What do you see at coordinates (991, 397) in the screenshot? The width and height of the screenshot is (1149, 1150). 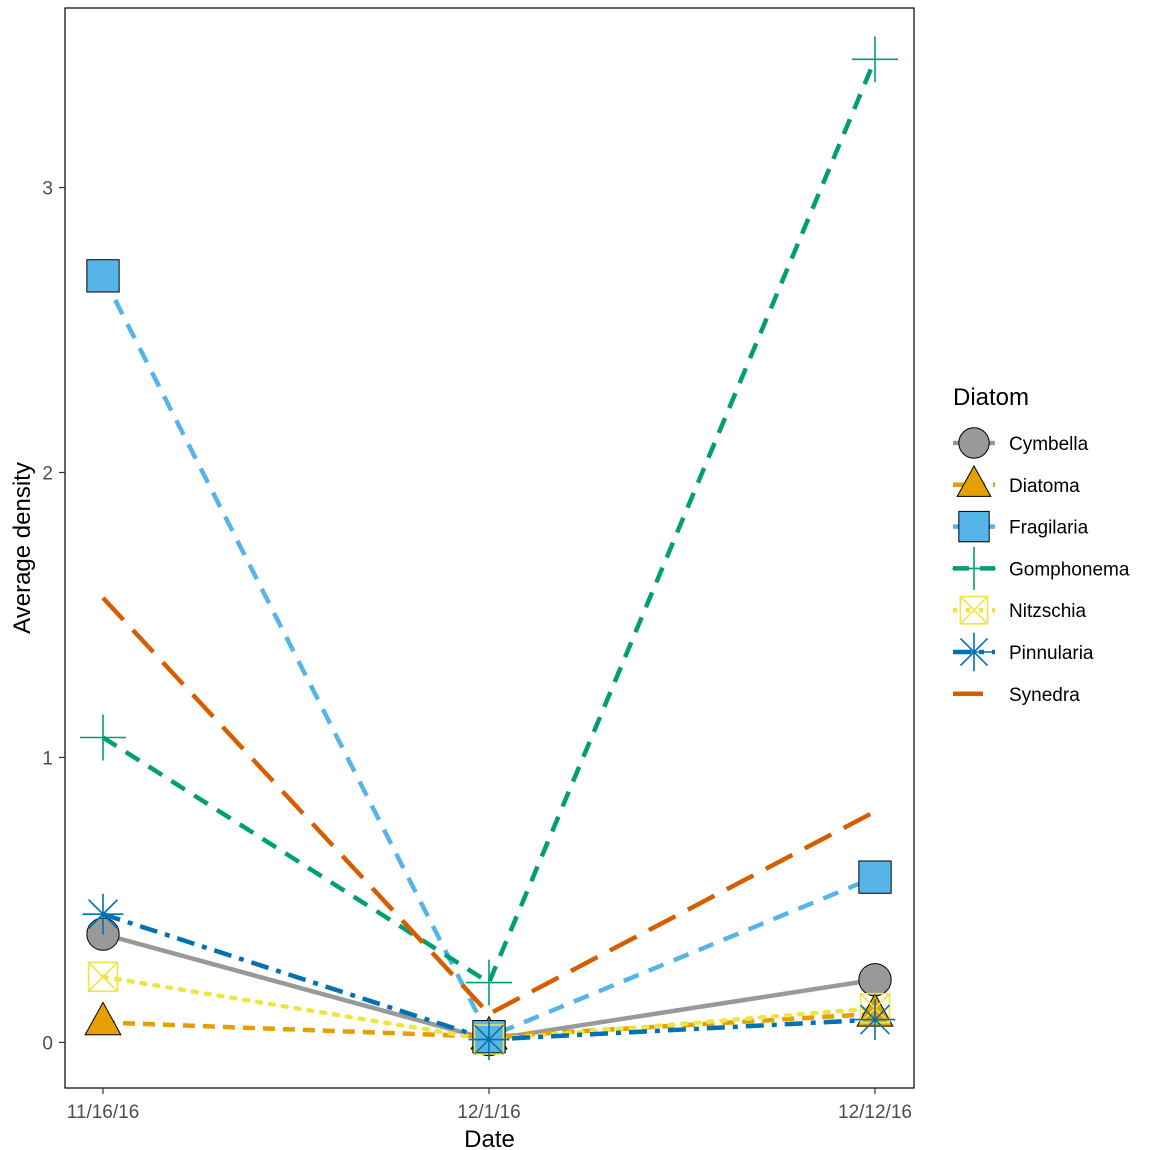 I see `legend-title: Diatom` at bounding box center [991, 397].